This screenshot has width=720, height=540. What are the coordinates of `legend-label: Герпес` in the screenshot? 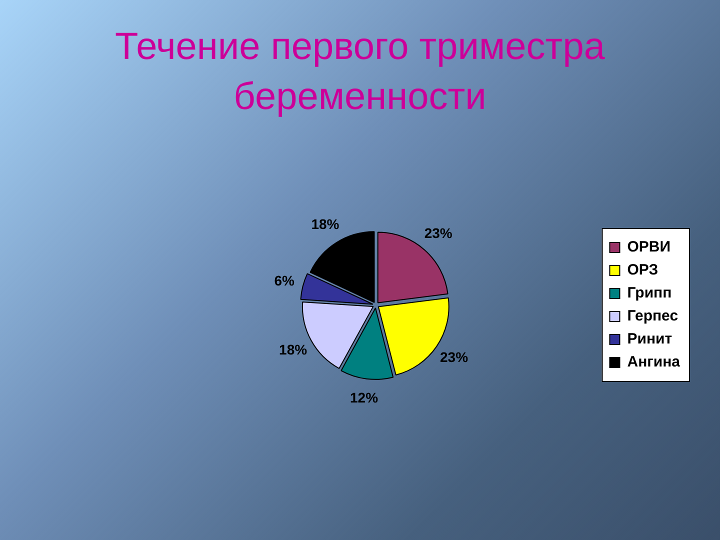 It's located at (652, 316).